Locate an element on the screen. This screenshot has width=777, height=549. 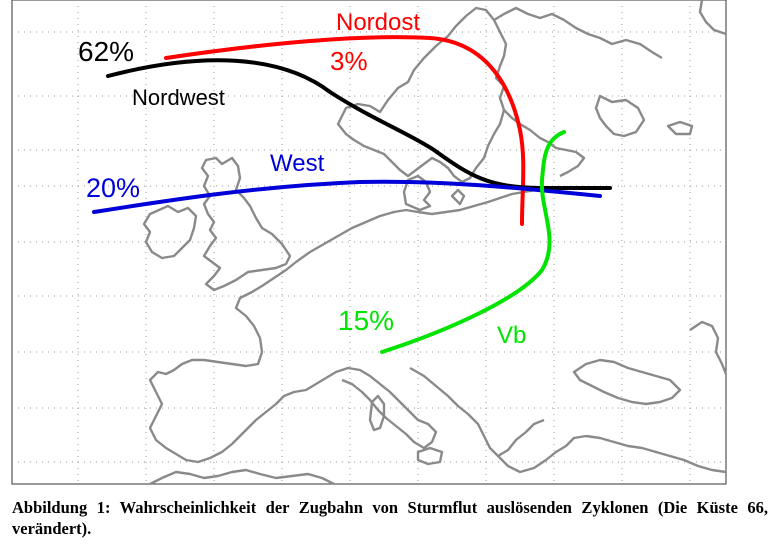
track-nordost-name: Nordost is located at coordinates (378, 22).